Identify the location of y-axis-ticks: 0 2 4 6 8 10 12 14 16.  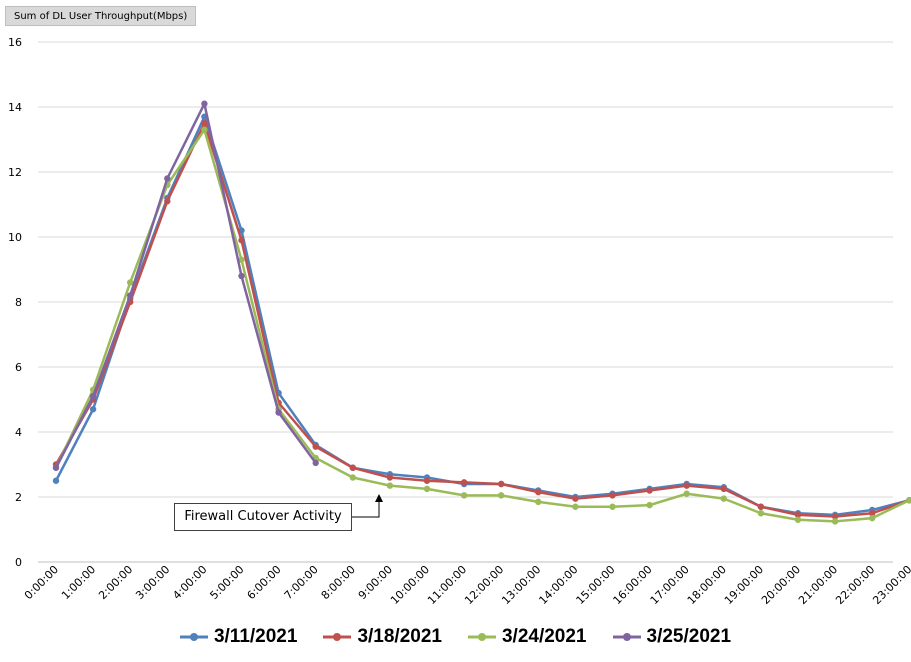
(15, 302).